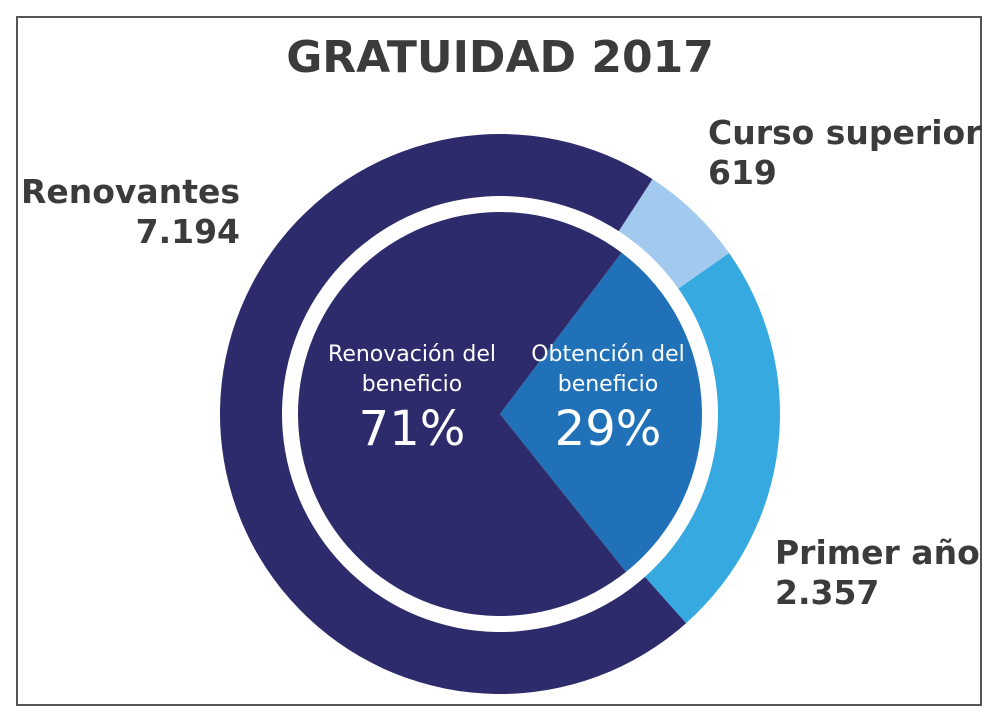 This screenshot has height=727, width=1000. What do you see at coordinates (608, 369) in the screenshot?
I see `category-label: Obtención del beneficio` at bounding box center [608, 369].